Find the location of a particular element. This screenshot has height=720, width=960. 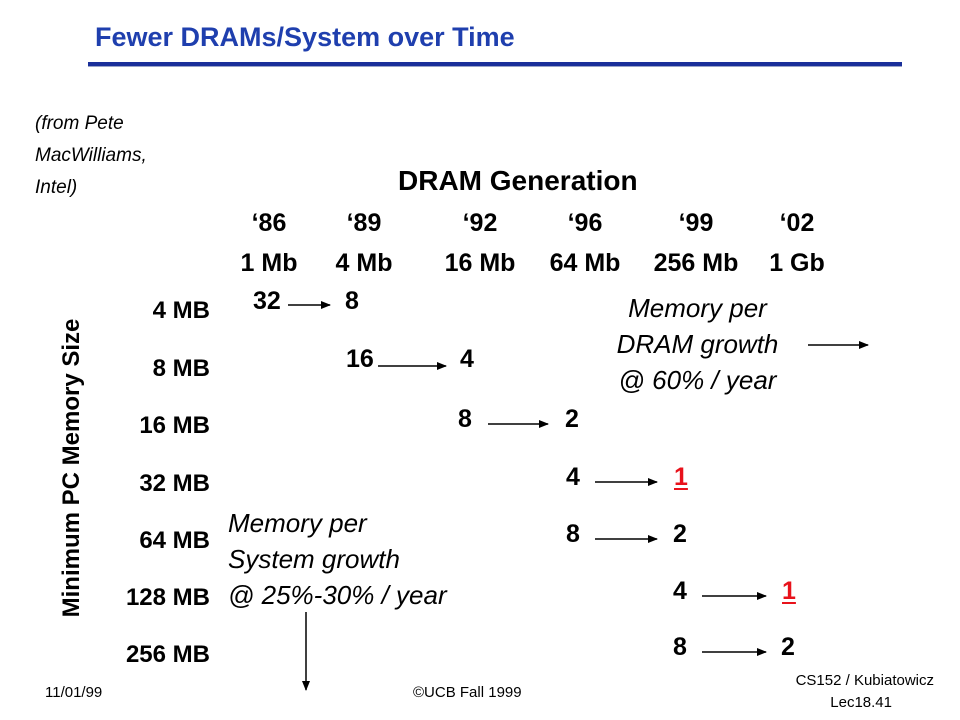

generation-capacity: 4 Mb is located at coordinates (364, 263).